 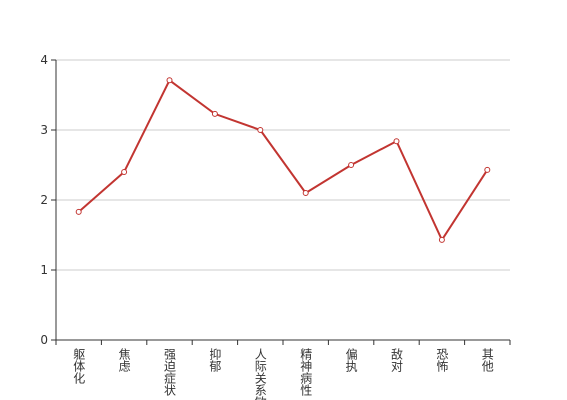 I want to click on y-tick-label: 3, so click(x=44, y=130).